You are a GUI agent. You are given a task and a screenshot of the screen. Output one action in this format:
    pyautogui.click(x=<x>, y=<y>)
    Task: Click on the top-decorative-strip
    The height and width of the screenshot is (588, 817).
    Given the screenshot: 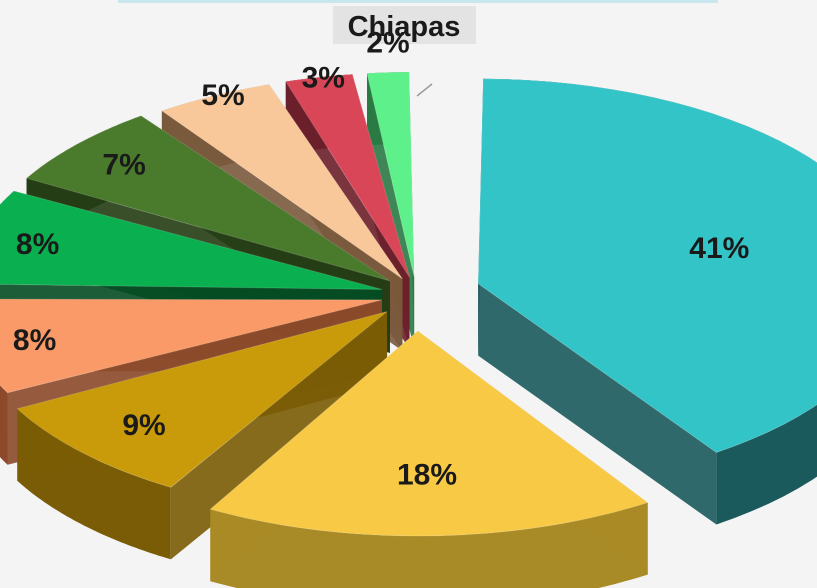 What is the action you would take?
    pyautogui.click(x=418, y=1)
    